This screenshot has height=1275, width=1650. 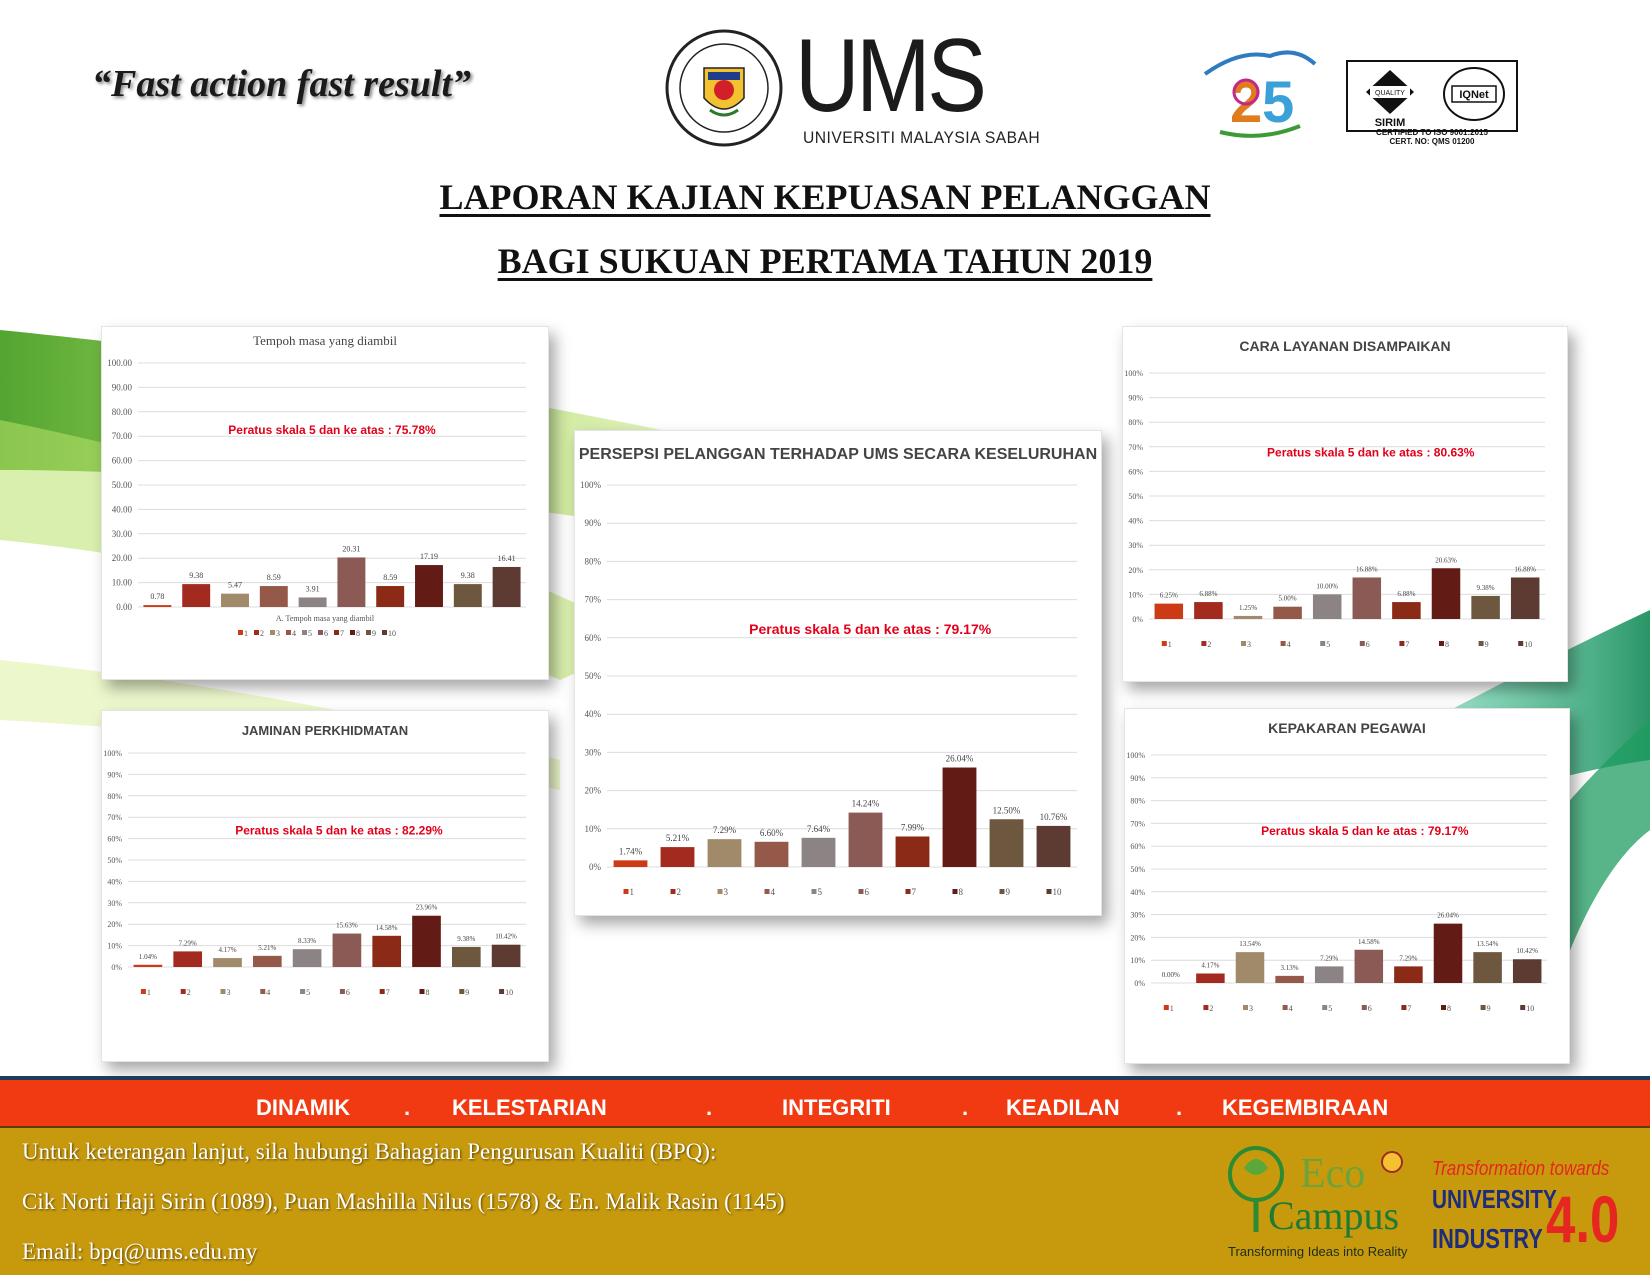 I want to click on contact-email: Email: bpq@ums.edu.my, so click(x=140, y=1251).